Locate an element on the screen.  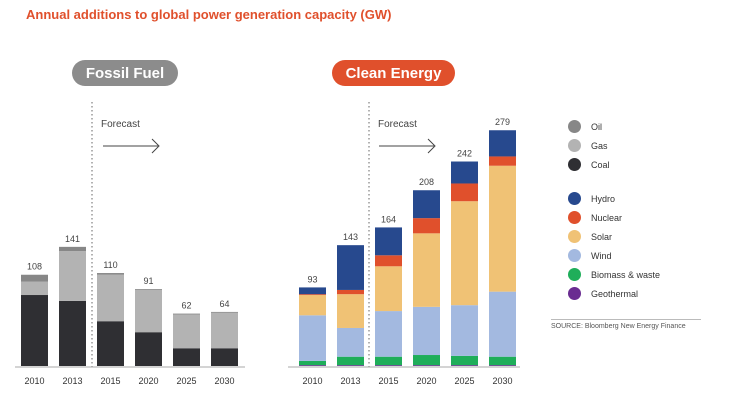
clean-energy-bar-solar-2010 is located at coordinates (312, 305).